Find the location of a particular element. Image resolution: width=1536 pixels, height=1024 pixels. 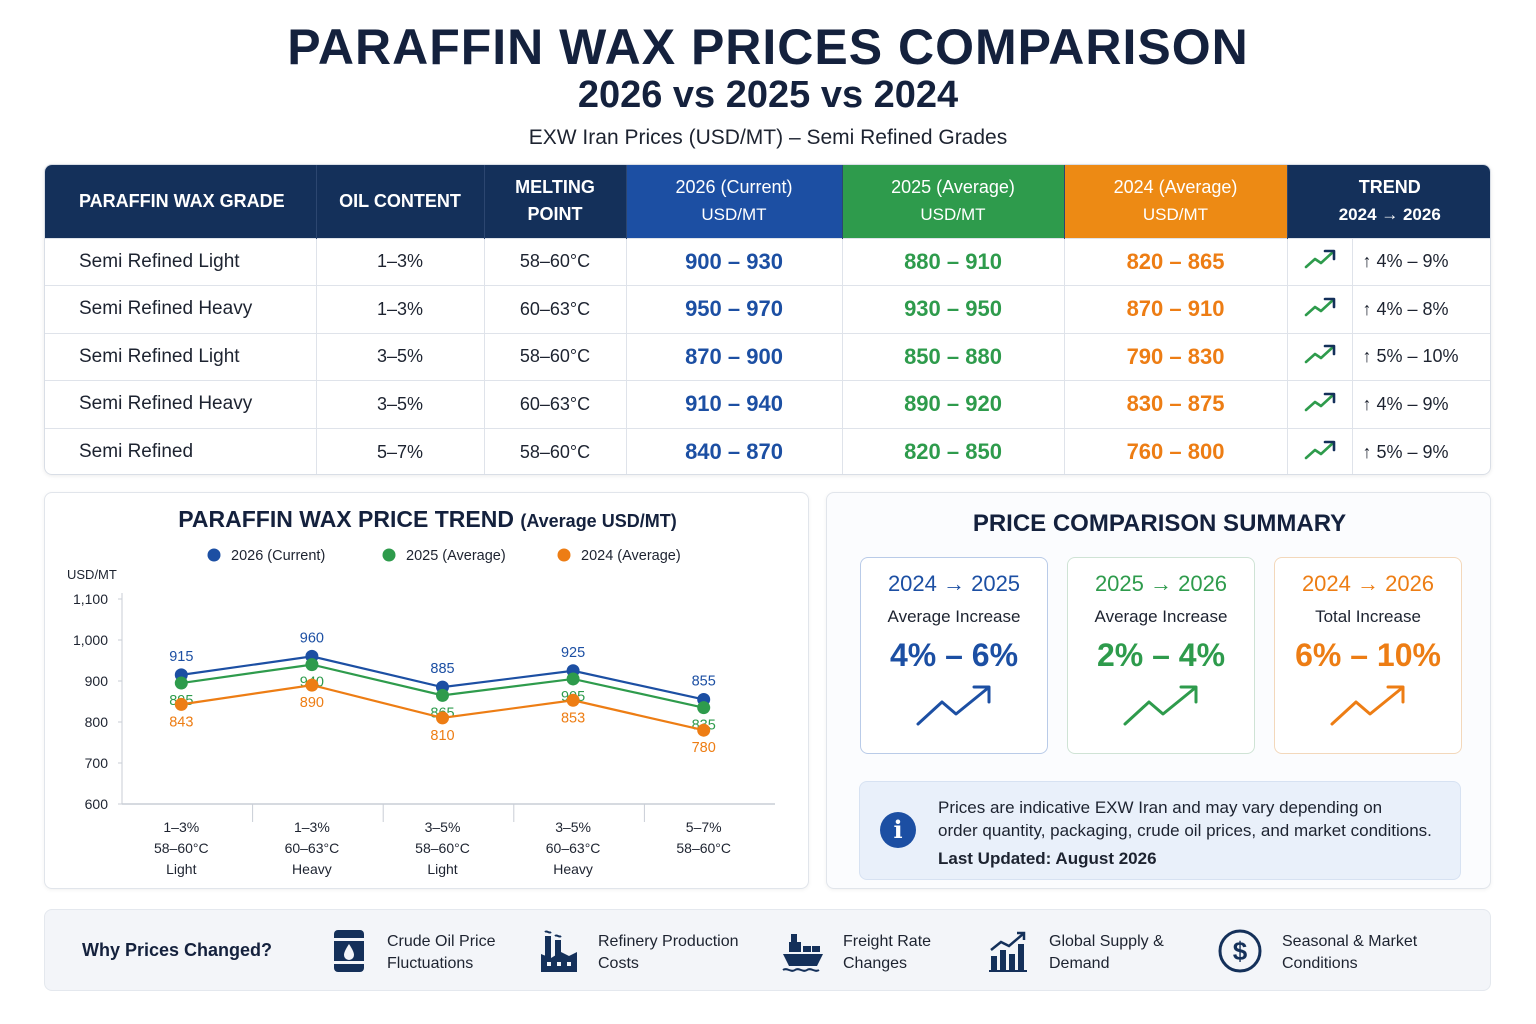

price-2024-cell: 790 – 830 is located at coordinates (1176, 356).